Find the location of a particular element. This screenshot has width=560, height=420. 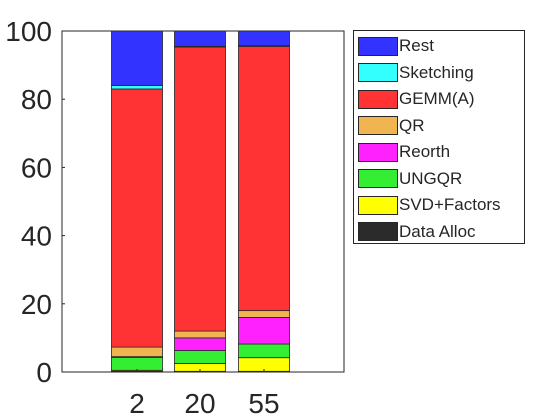

x-tick-label: 20 is located at coordinates (199, 403).